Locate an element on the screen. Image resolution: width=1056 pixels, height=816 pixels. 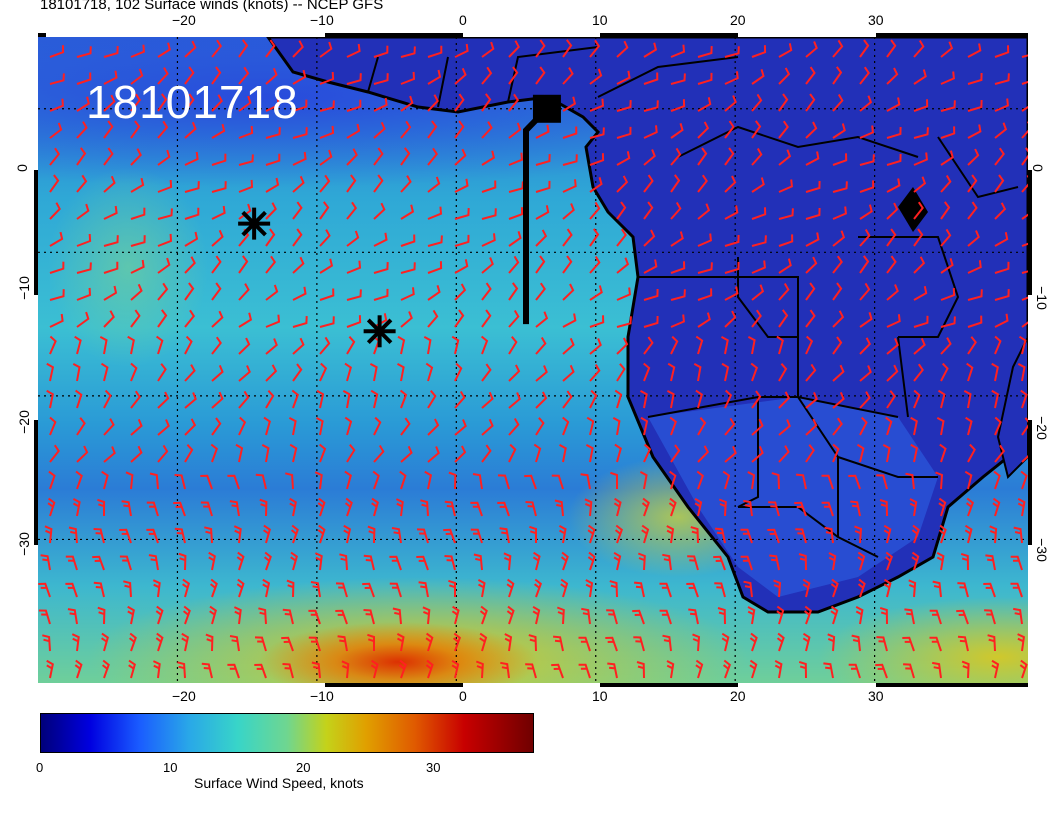
colorbar-label-0: 0 is located at coordinates (40, 767).